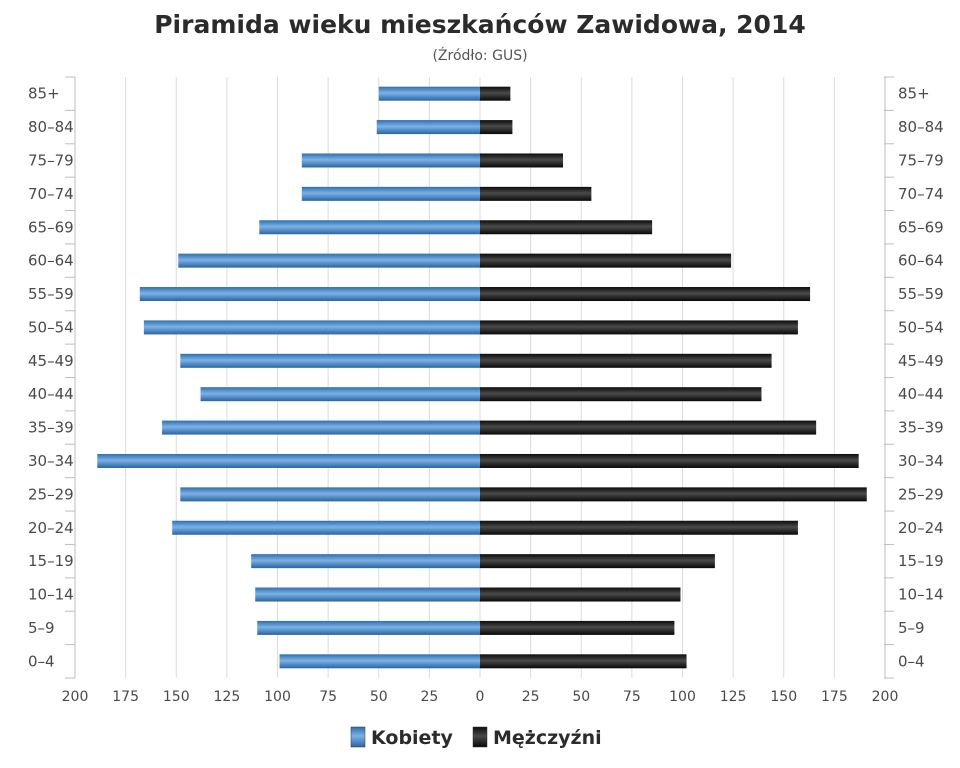  I want to click on chart-subtitle: (Źródło: GUS), so click(479, 55).